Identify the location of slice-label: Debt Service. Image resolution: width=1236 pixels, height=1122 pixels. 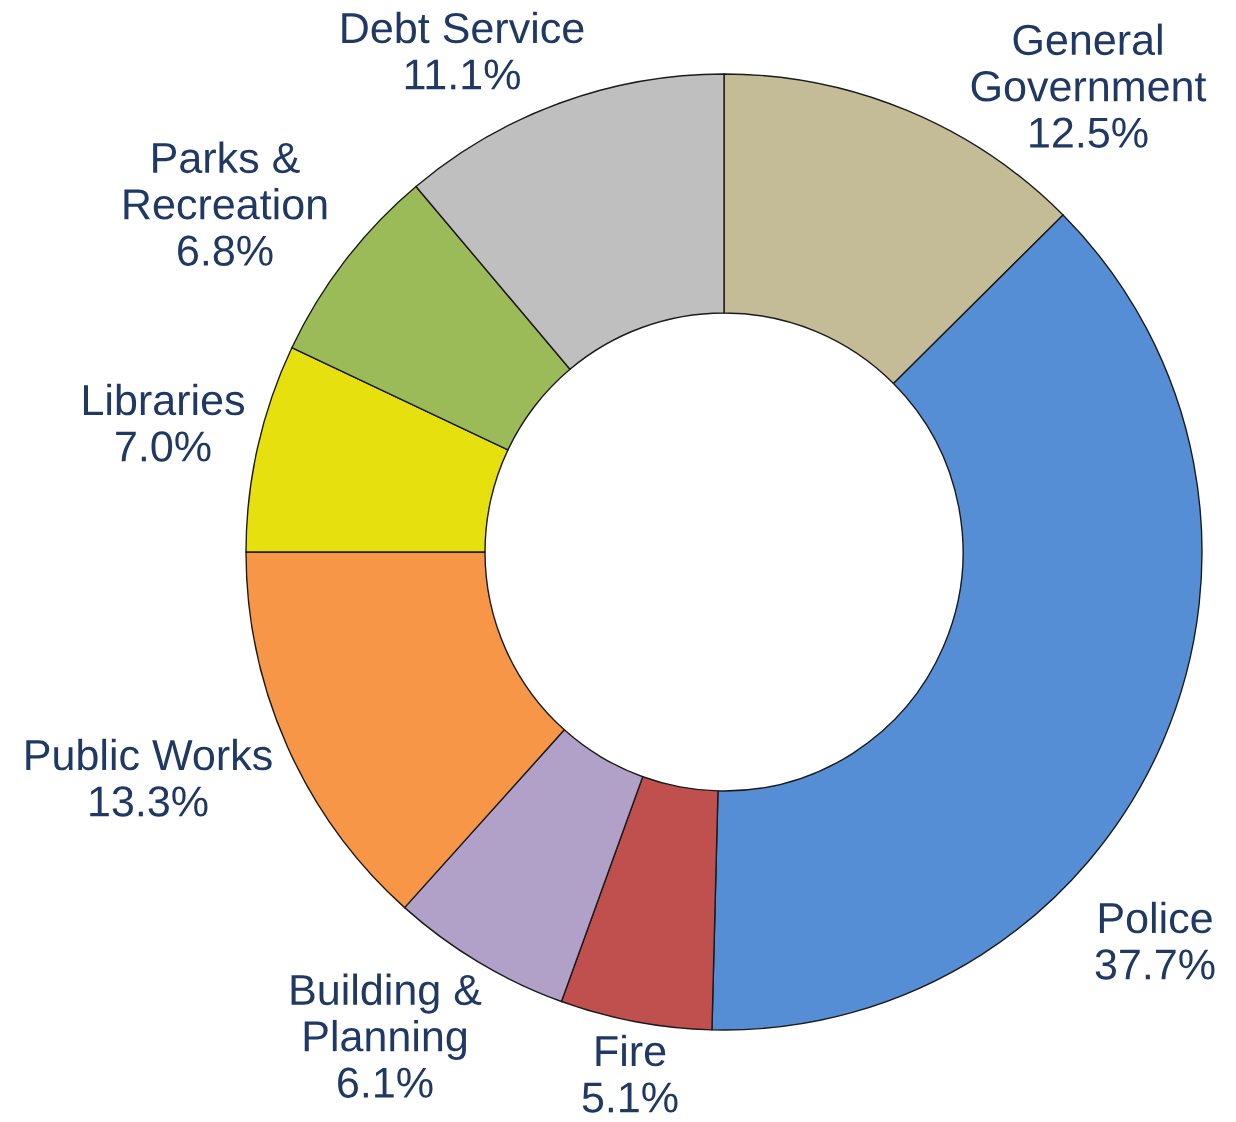
(463, 27).